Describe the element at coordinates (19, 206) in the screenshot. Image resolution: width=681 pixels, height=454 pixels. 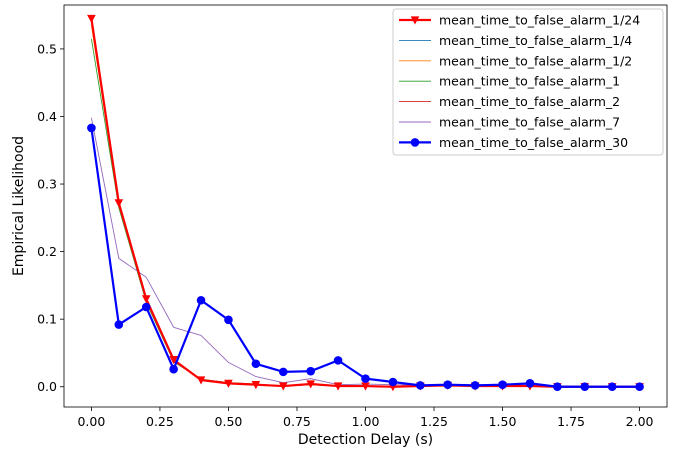
I see `y-axis-label: Empirical Likelihood` at that location.